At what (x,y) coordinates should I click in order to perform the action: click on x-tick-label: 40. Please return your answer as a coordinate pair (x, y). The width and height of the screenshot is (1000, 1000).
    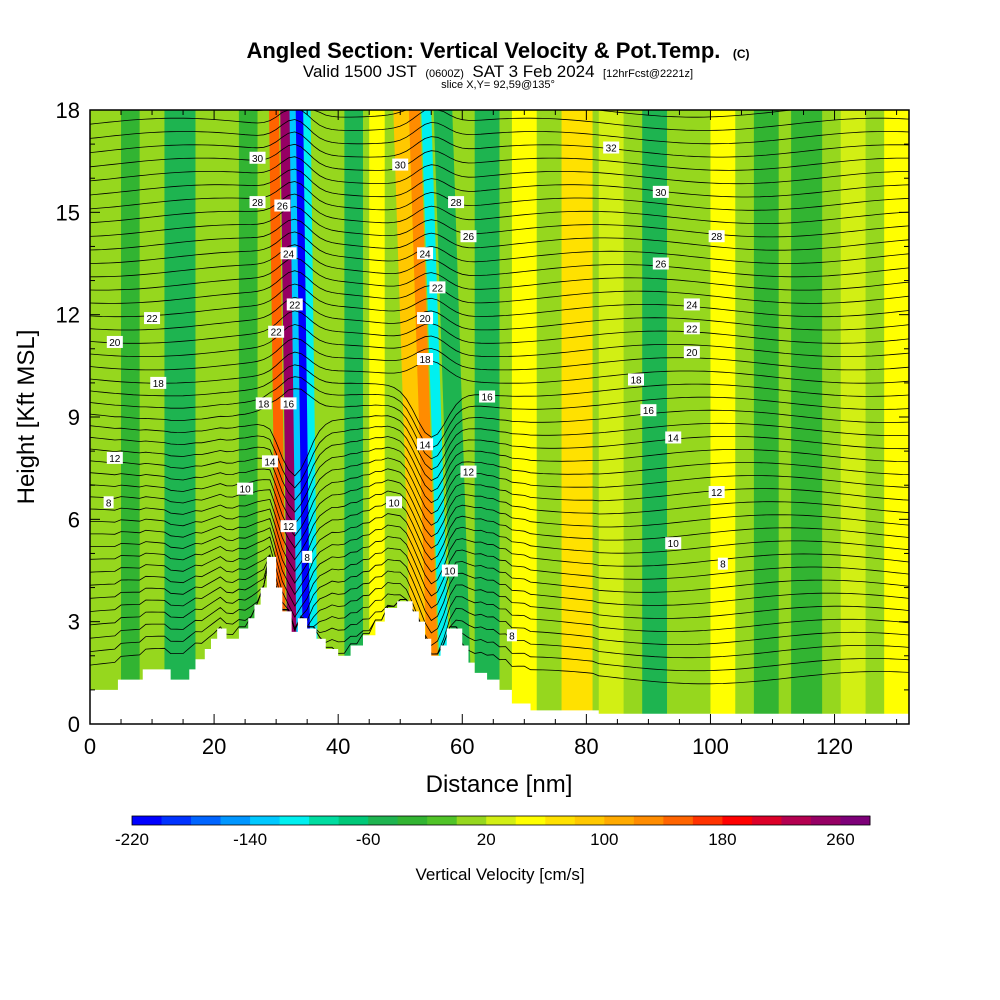
    Looking at the image, I should click on (338, 746).